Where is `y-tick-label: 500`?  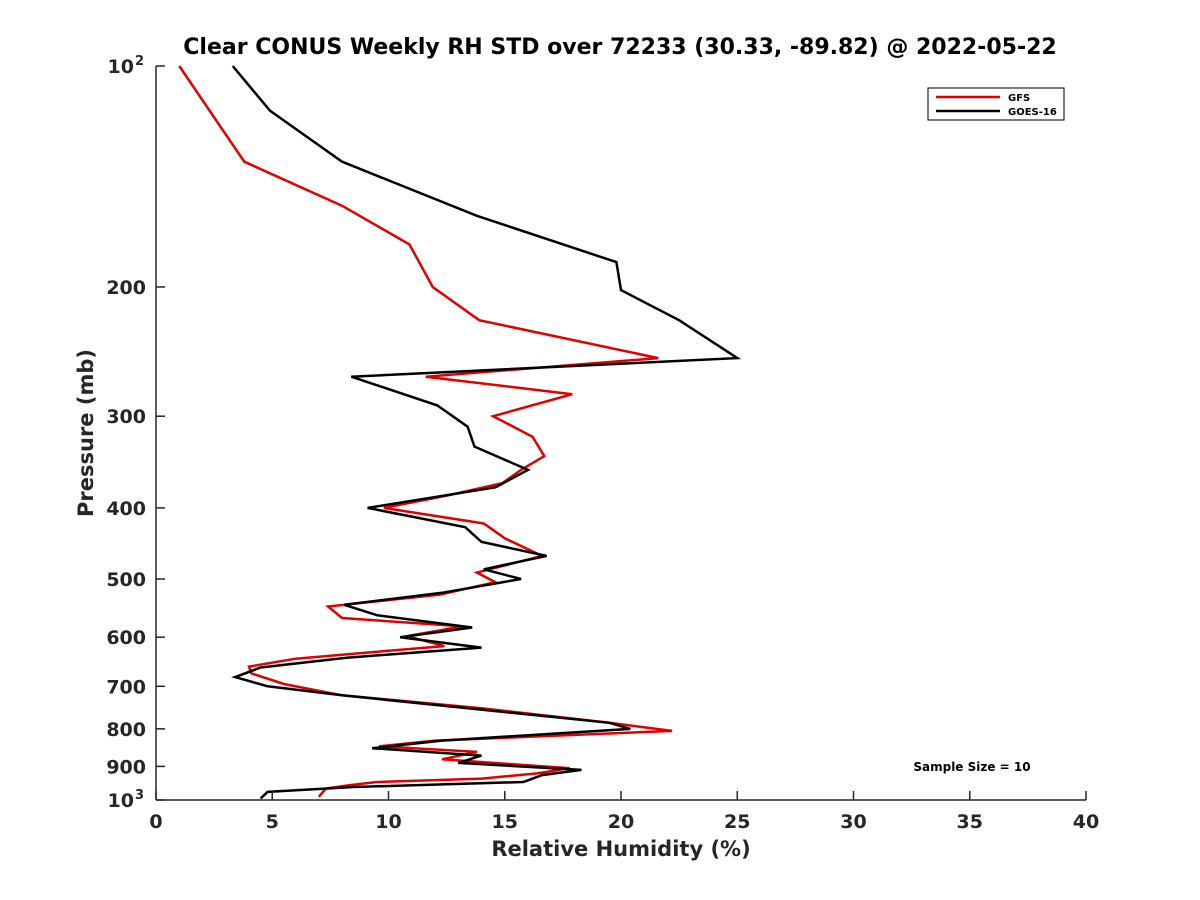
y-tick-label: 500 is located at coordinates (126, 580).